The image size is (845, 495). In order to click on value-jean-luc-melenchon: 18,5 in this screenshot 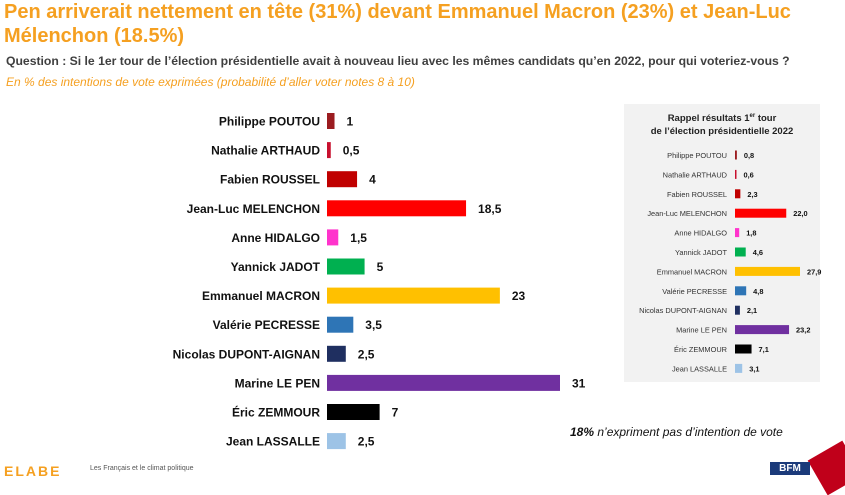, I will do `click(490, 209)`.